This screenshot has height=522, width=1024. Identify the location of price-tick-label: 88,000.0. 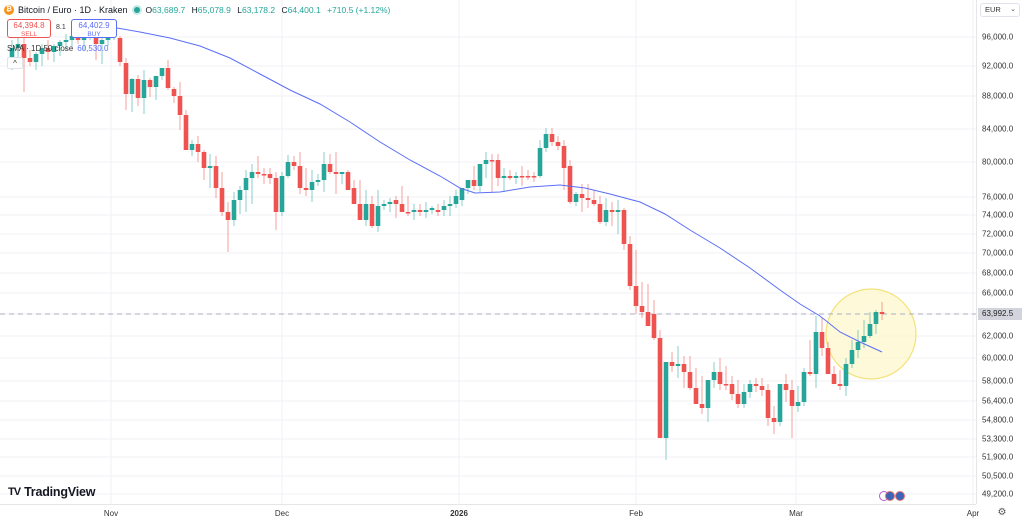
(998, 96).